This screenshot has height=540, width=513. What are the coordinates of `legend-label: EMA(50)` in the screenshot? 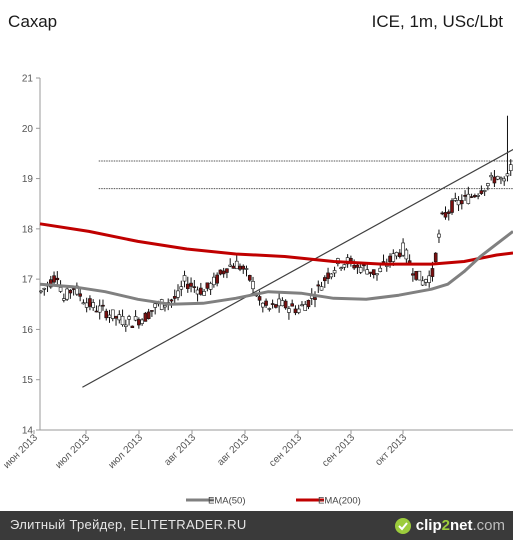 It's located at (226, 501).